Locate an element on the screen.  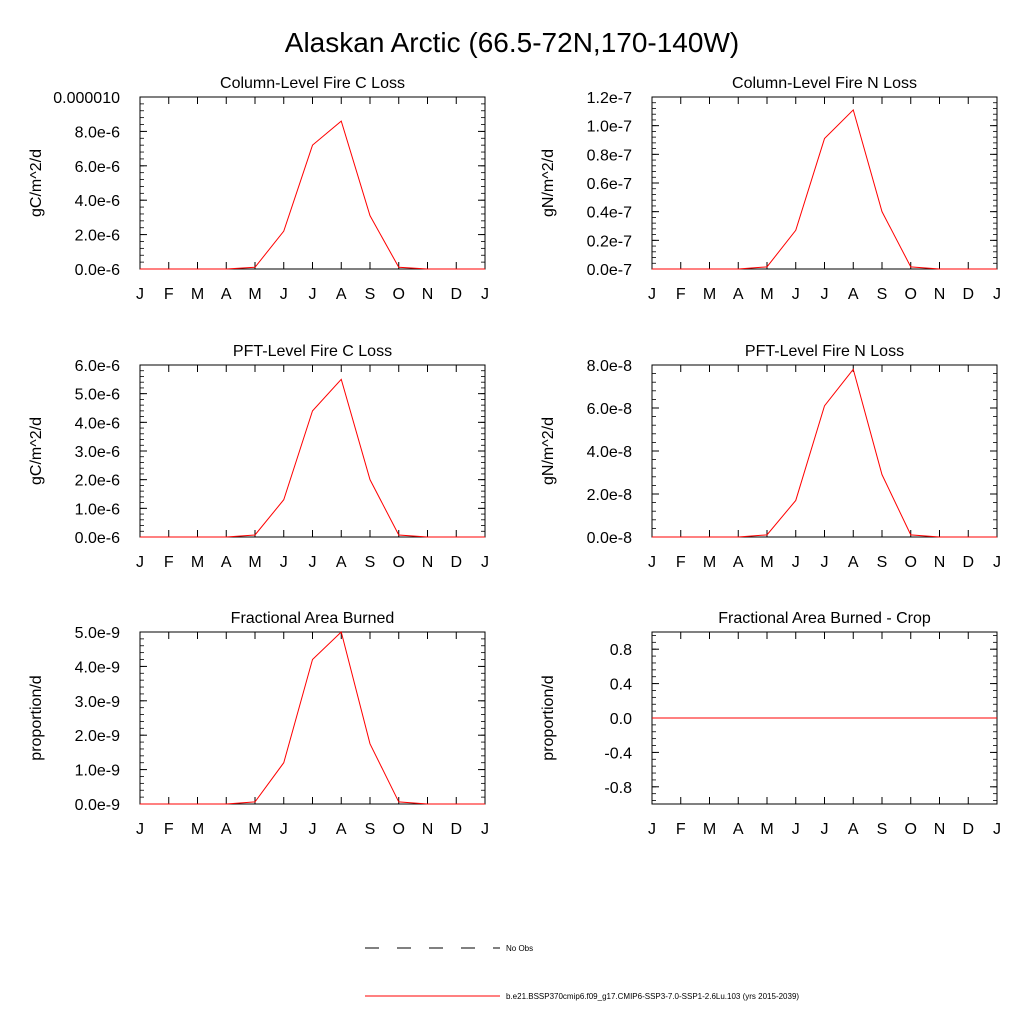
panel-title: PFT-Level Fire N Loss is located at coordinates (824, 351).